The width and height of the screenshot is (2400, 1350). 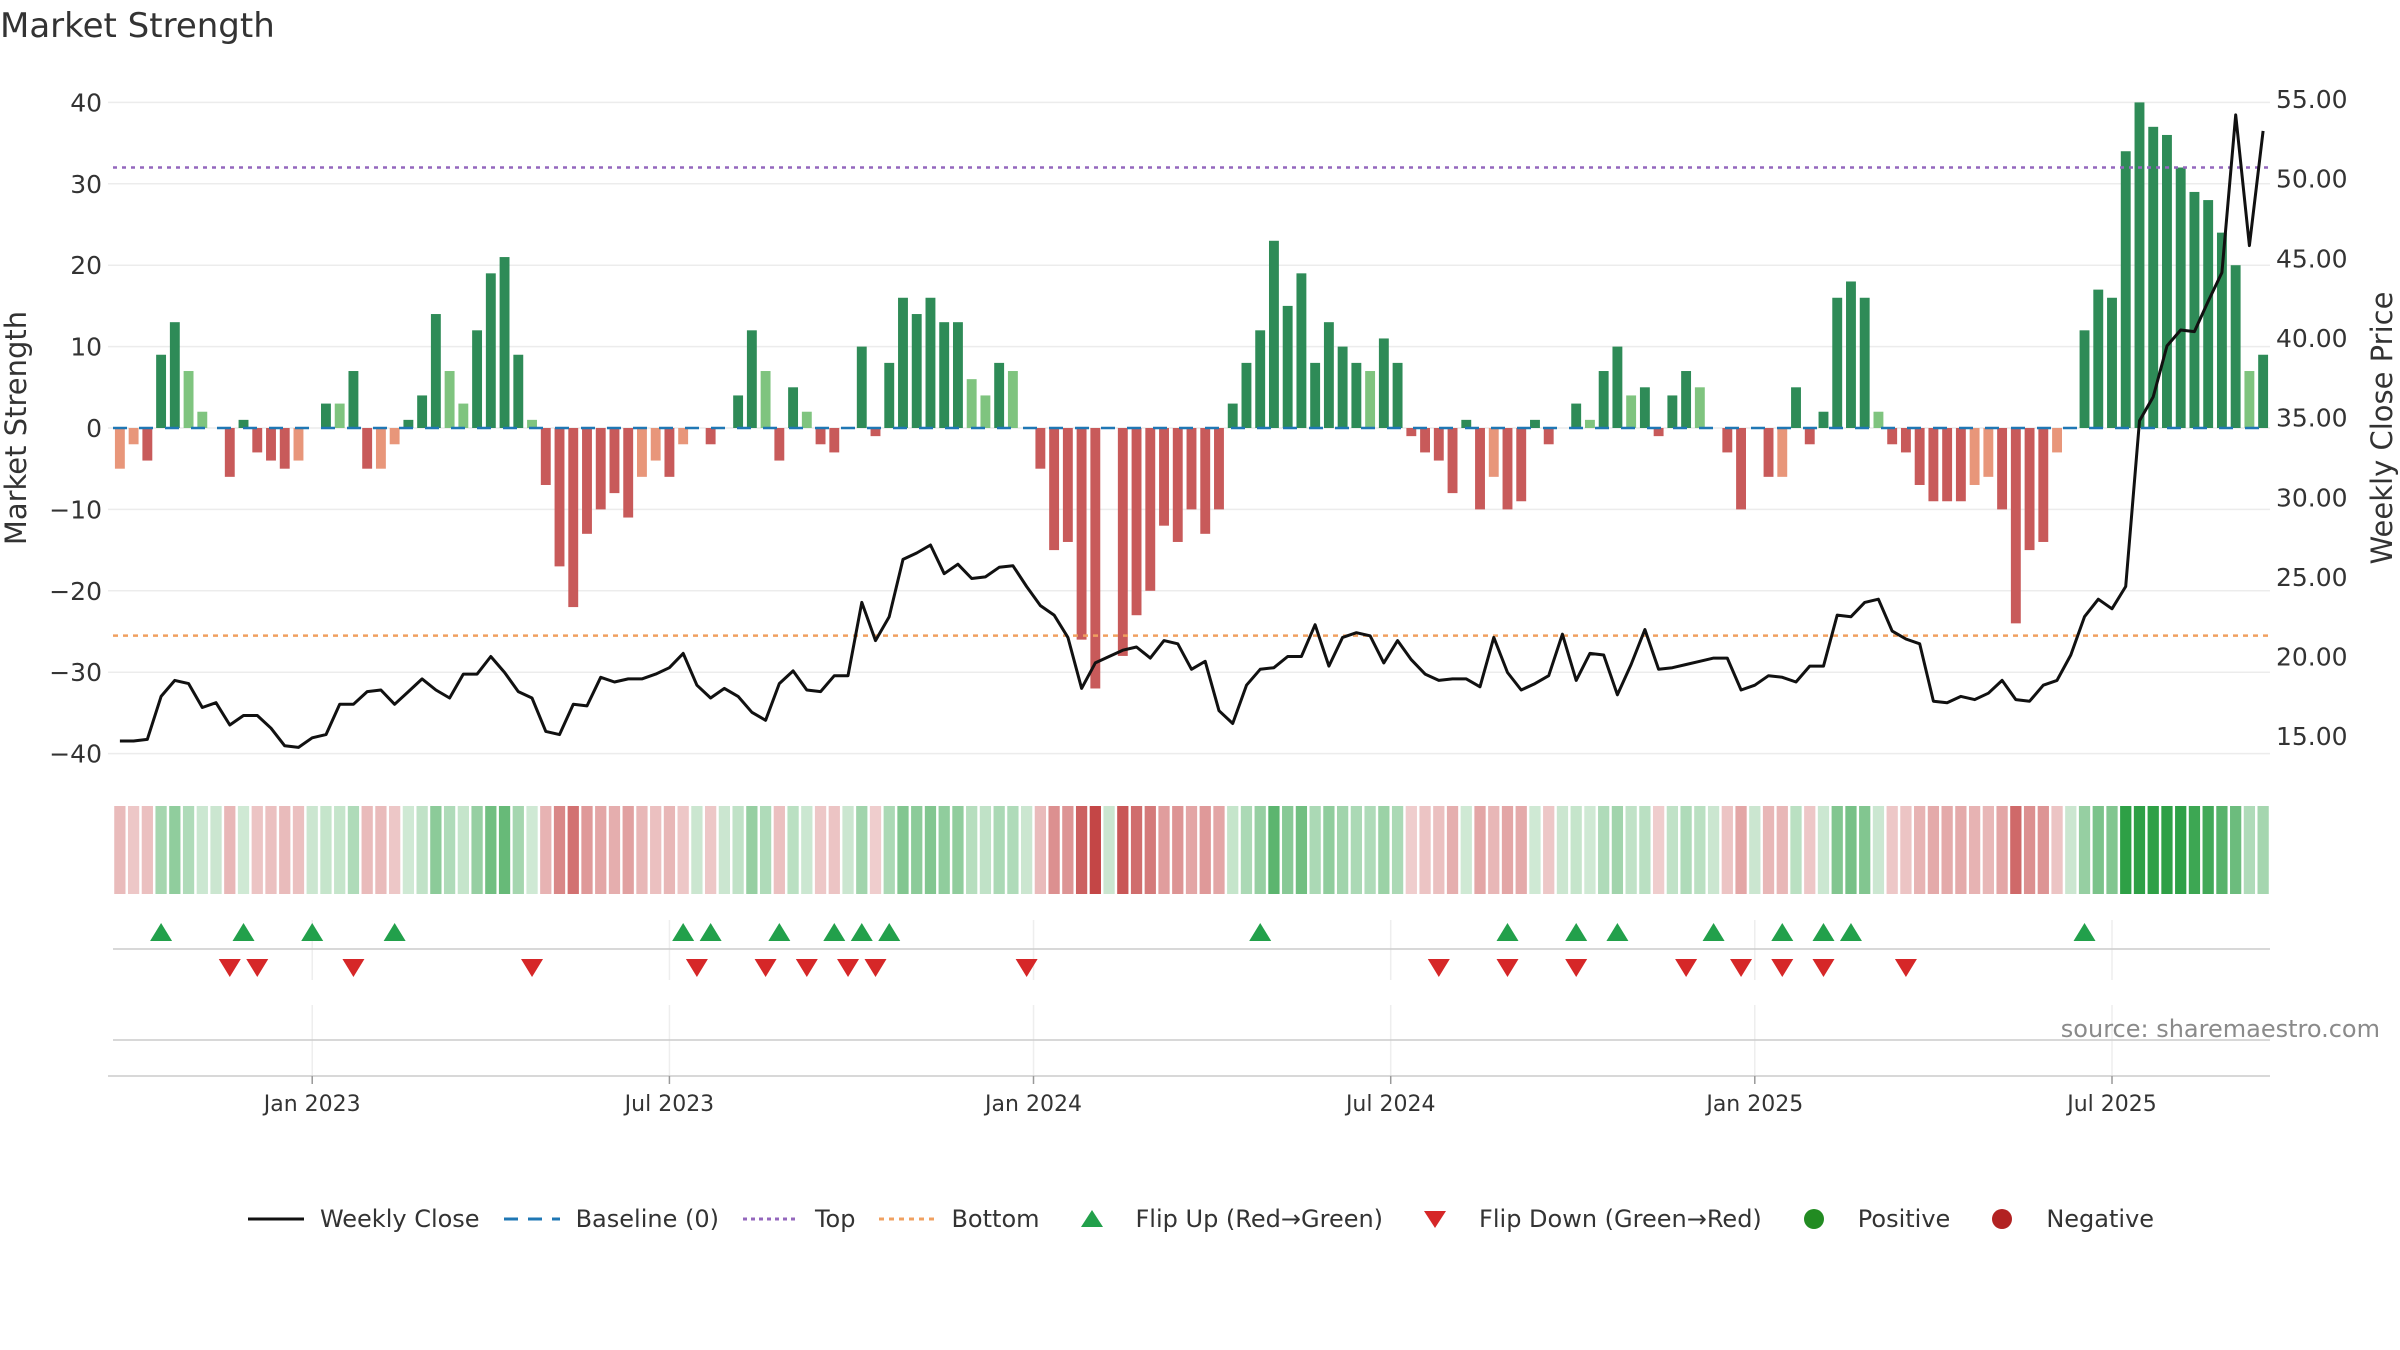 What do you see at coordinates (1222, 1219) in the screenshot?
I see `legend-item-flip-up: Flip Up (Red→Green)` at bounding box center [1222, 1219].